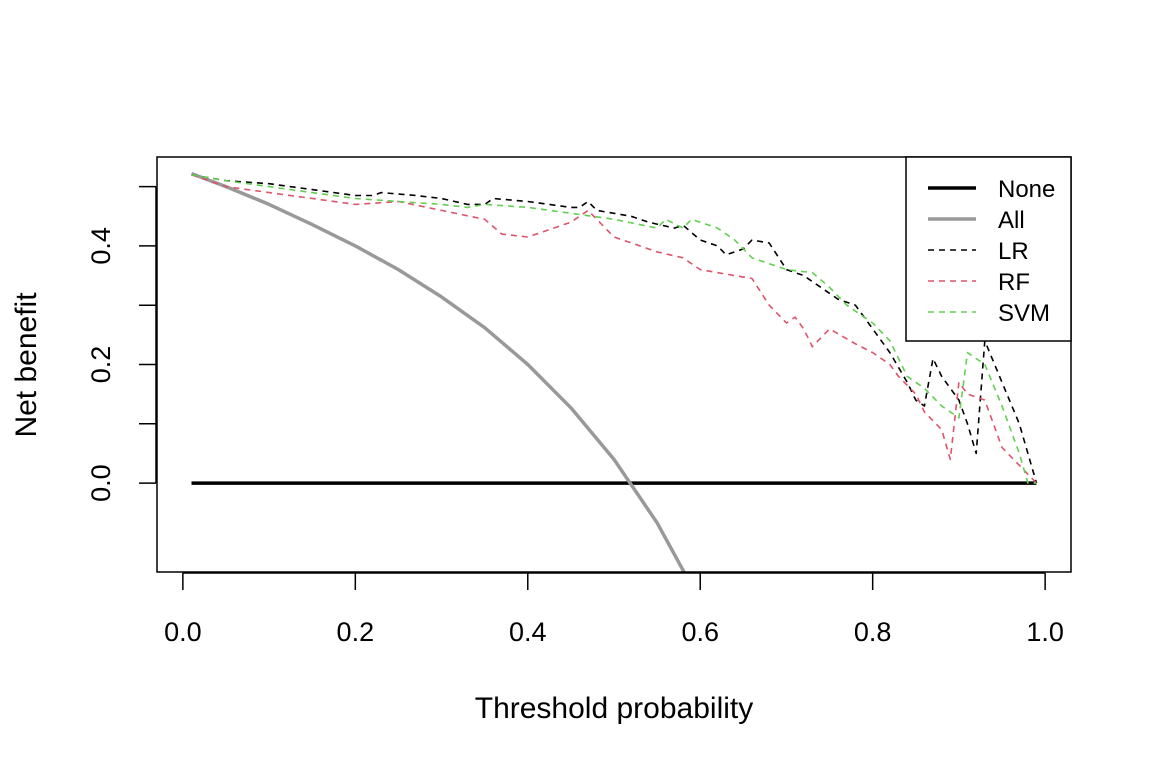 The height and width of the screenshot is (773, 1152). Describe the element at coordinates (614, 708) in the screenshot. I see `x-axis-title: Threshold probability` at that location.